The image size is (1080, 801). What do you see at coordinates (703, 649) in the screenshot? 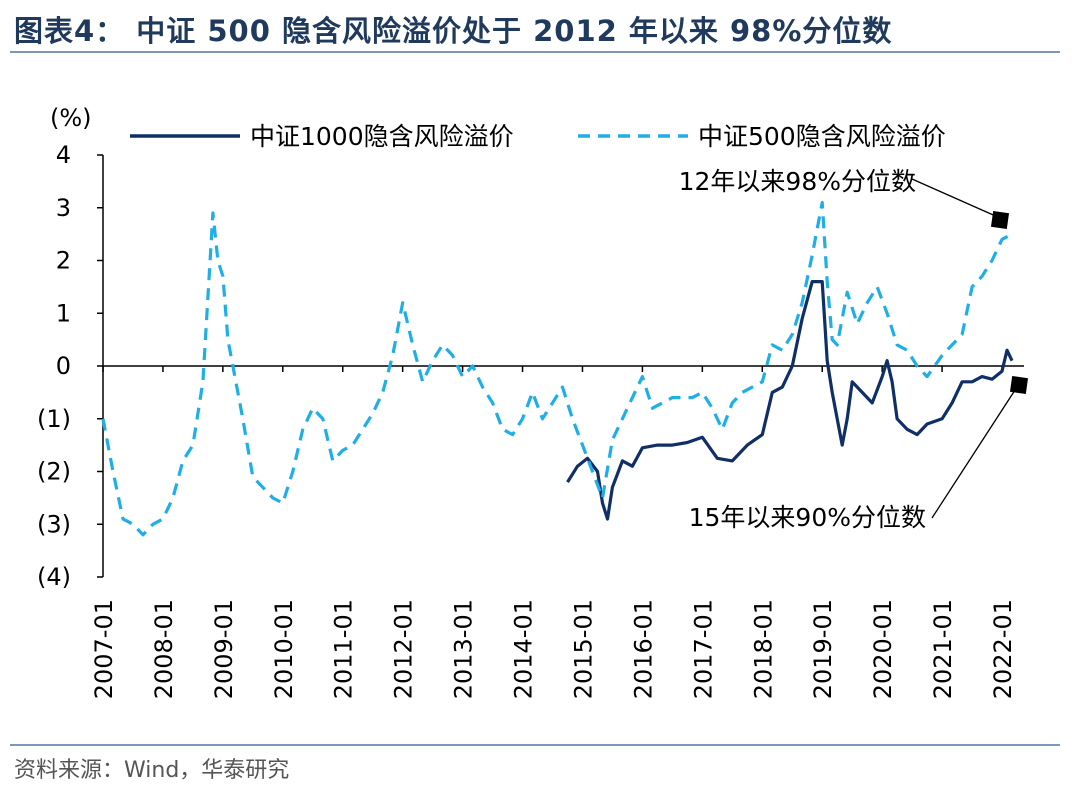
I see `x-tick-label: 2017-01` at bounding box center [703, 649].